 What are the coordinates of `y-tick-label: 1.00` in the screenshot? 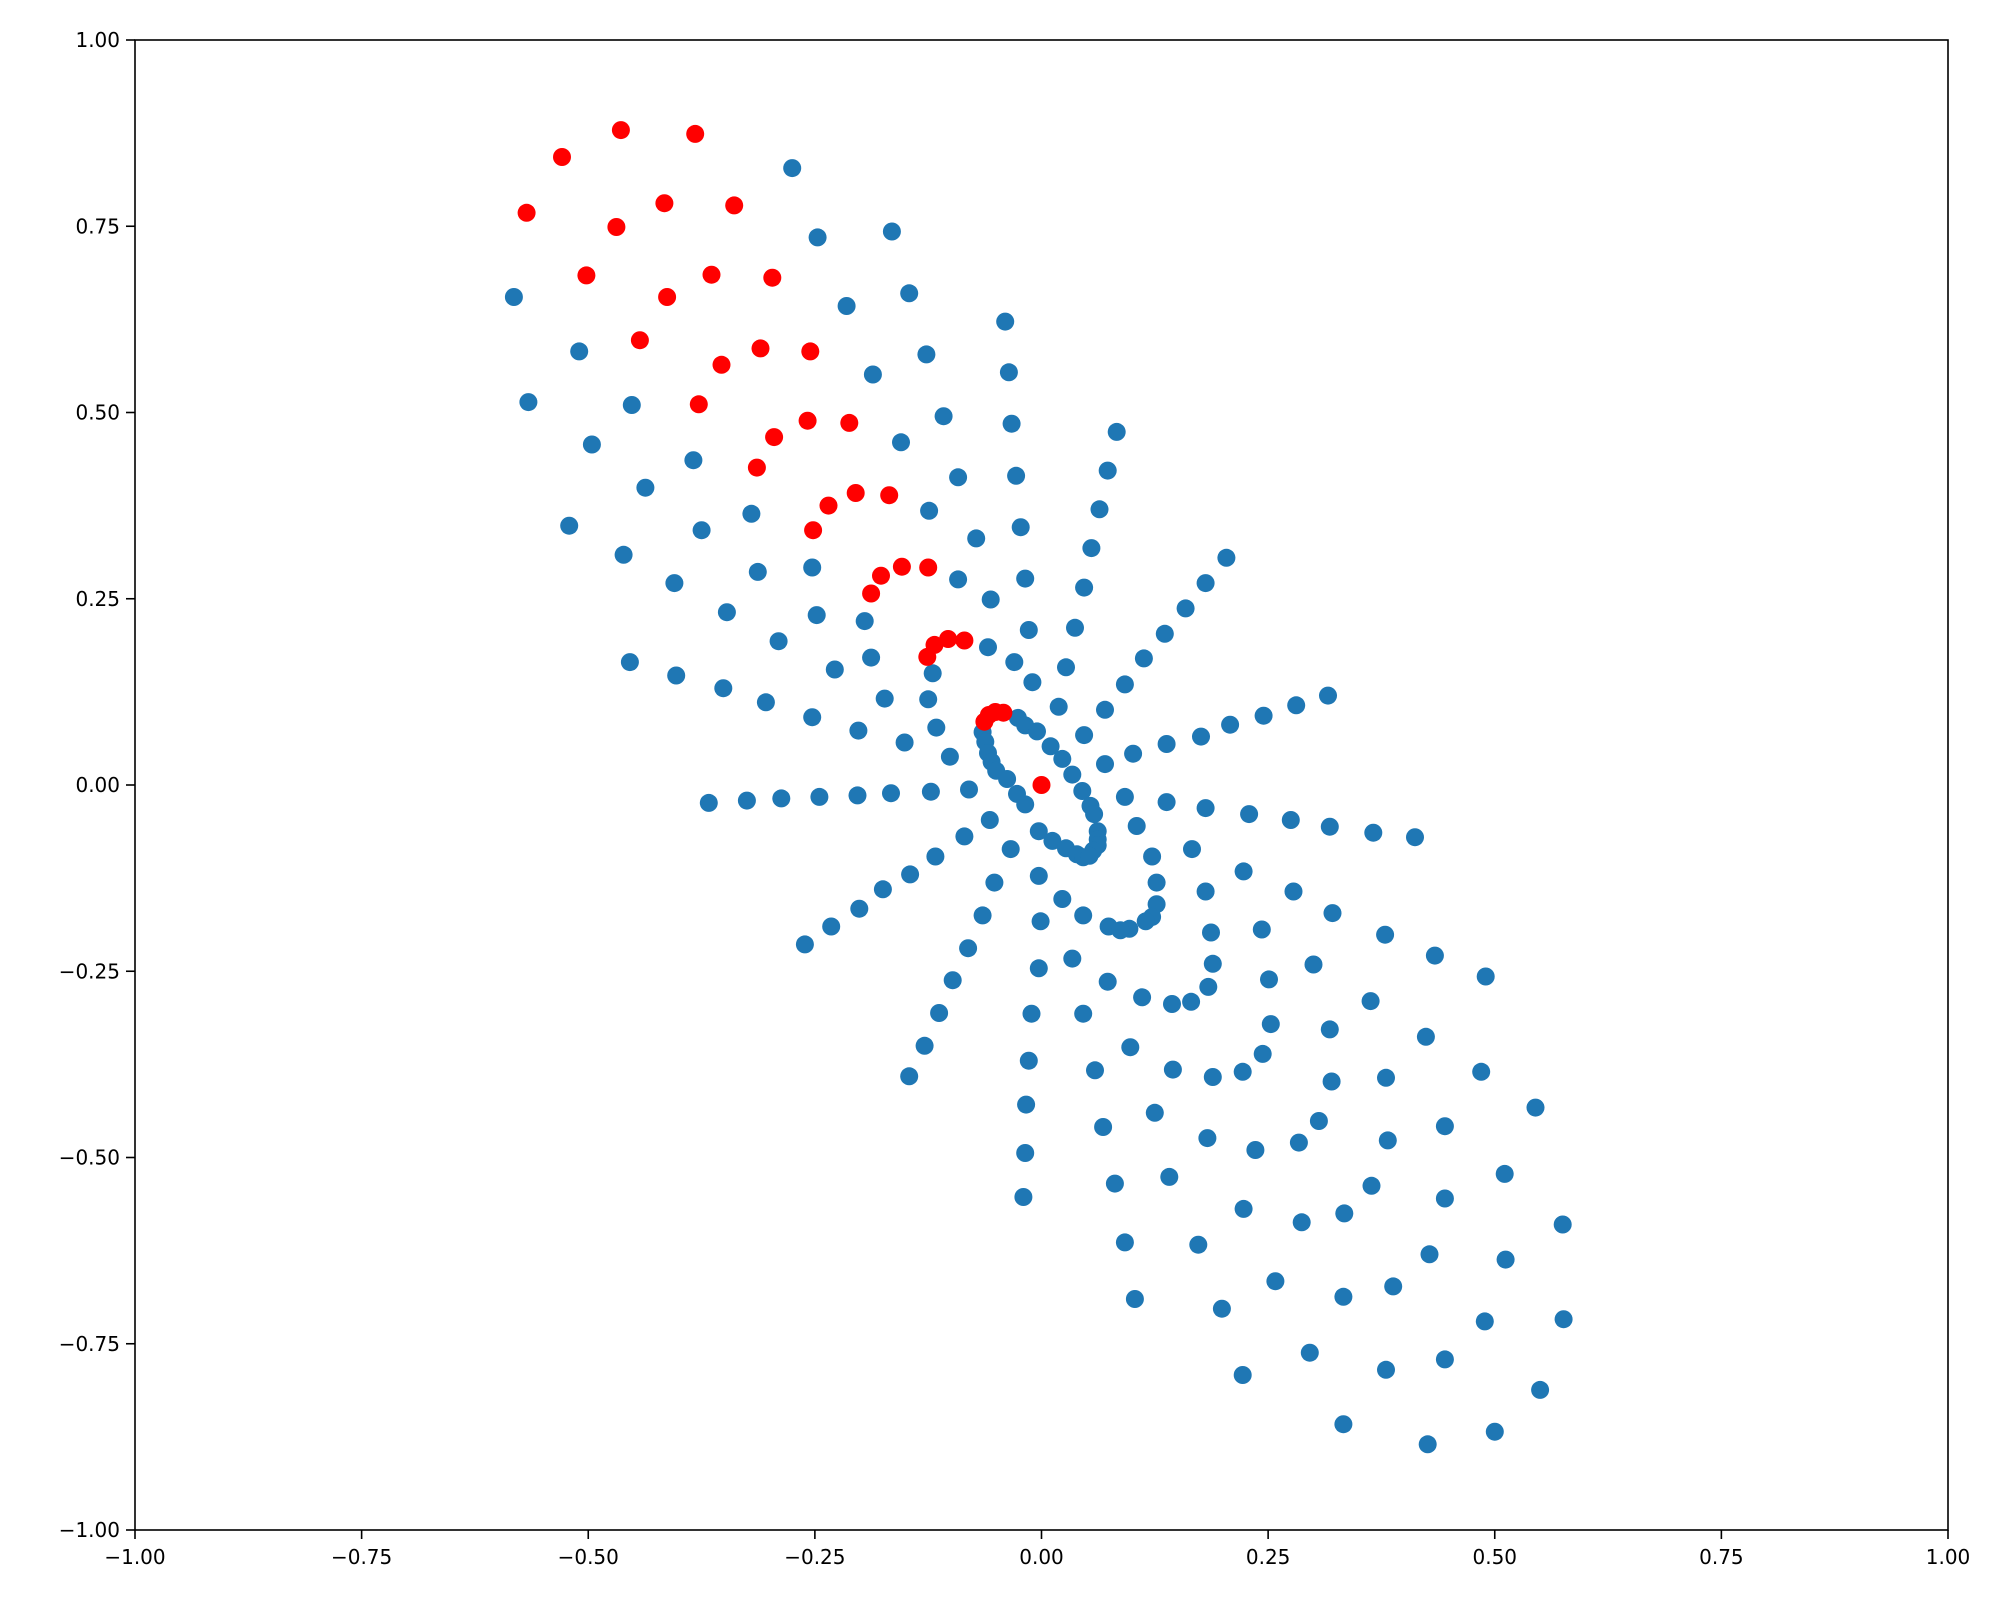 It's located at (97, 40).